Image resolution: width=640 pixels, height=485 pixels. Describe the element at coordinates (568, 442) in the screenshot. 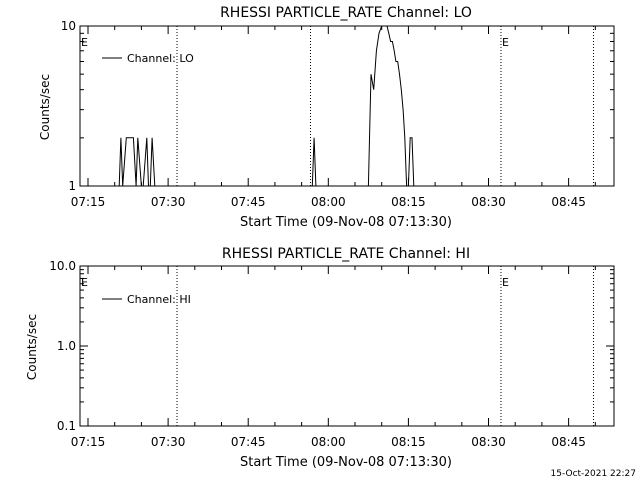

I see `hi-x-tick-label: 08:45` at that location.